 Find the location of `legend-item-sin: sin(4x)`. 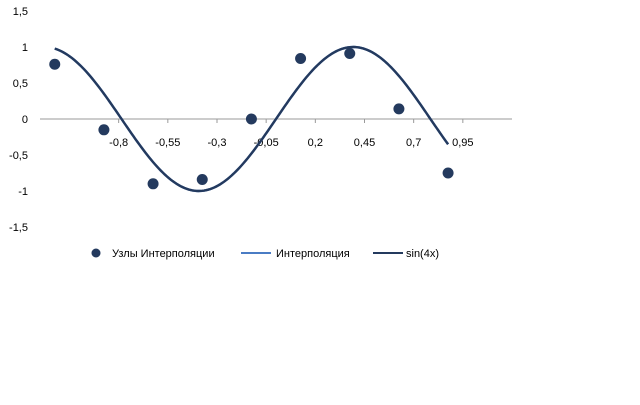

legend-item-sin: sin(4x) is located at coordinates (406, 254).